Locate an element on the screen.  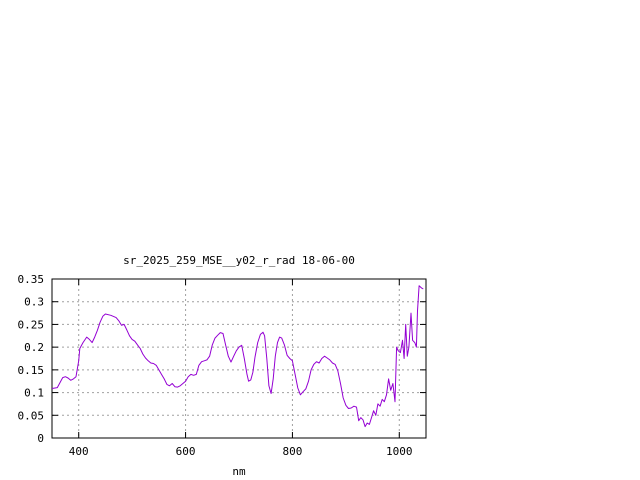
y-tick-label: 0 is located at coordinates (40, 438).